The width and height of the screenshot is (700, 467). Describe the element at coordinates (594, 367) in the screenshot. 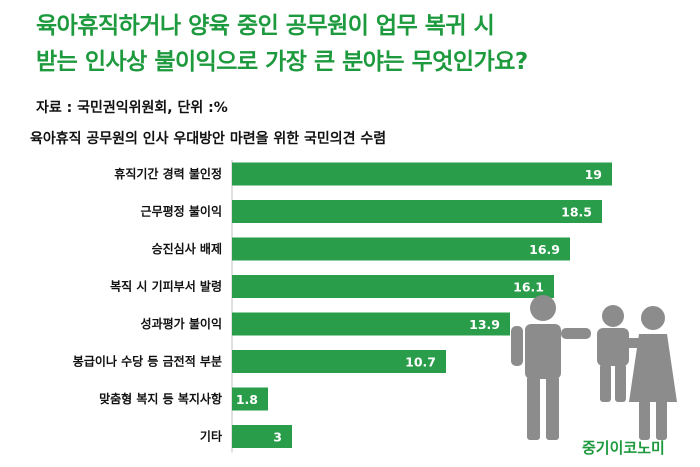

I see `family-figure-icon` at that location.